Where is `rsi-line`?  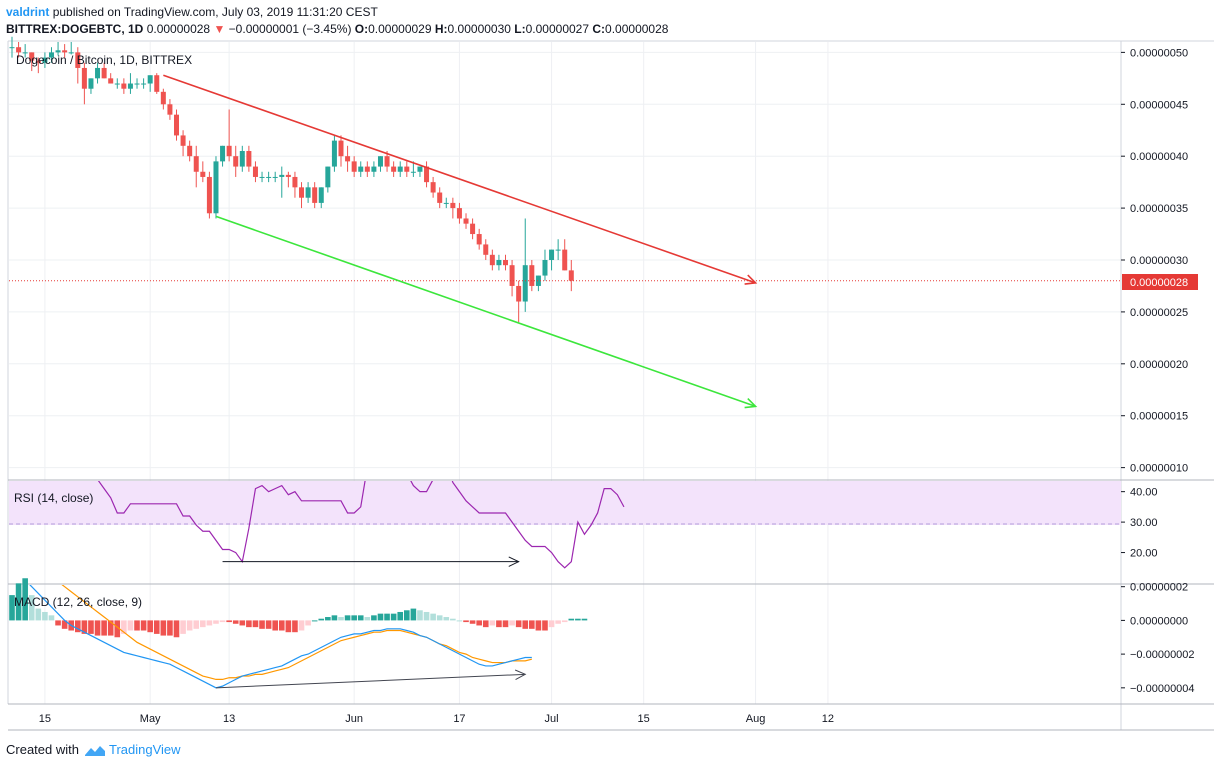 rsi-line is located at coordinates (361, 525).